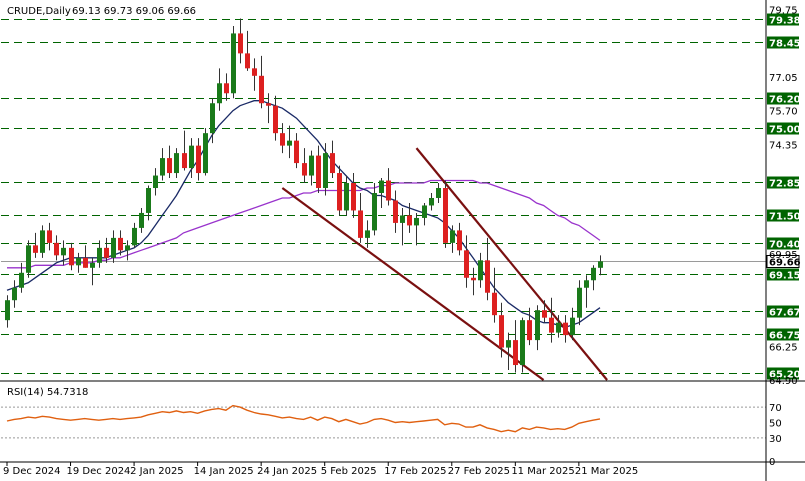 The width and height of the screenshot is (805, 481). Describe the element at coordinates (303, 418) in the screenshot. I see `rsi-line` at that location.